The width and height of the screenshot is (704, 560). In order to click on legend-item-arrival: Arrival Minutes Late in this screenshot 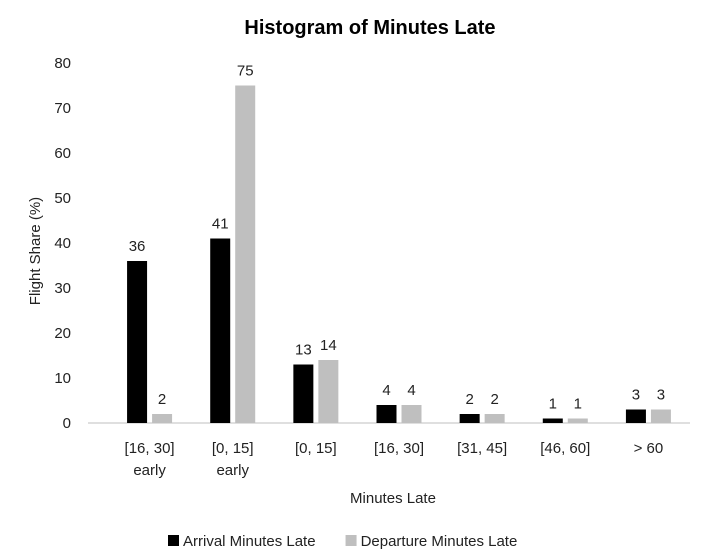, I will do `click(242, 541)`.